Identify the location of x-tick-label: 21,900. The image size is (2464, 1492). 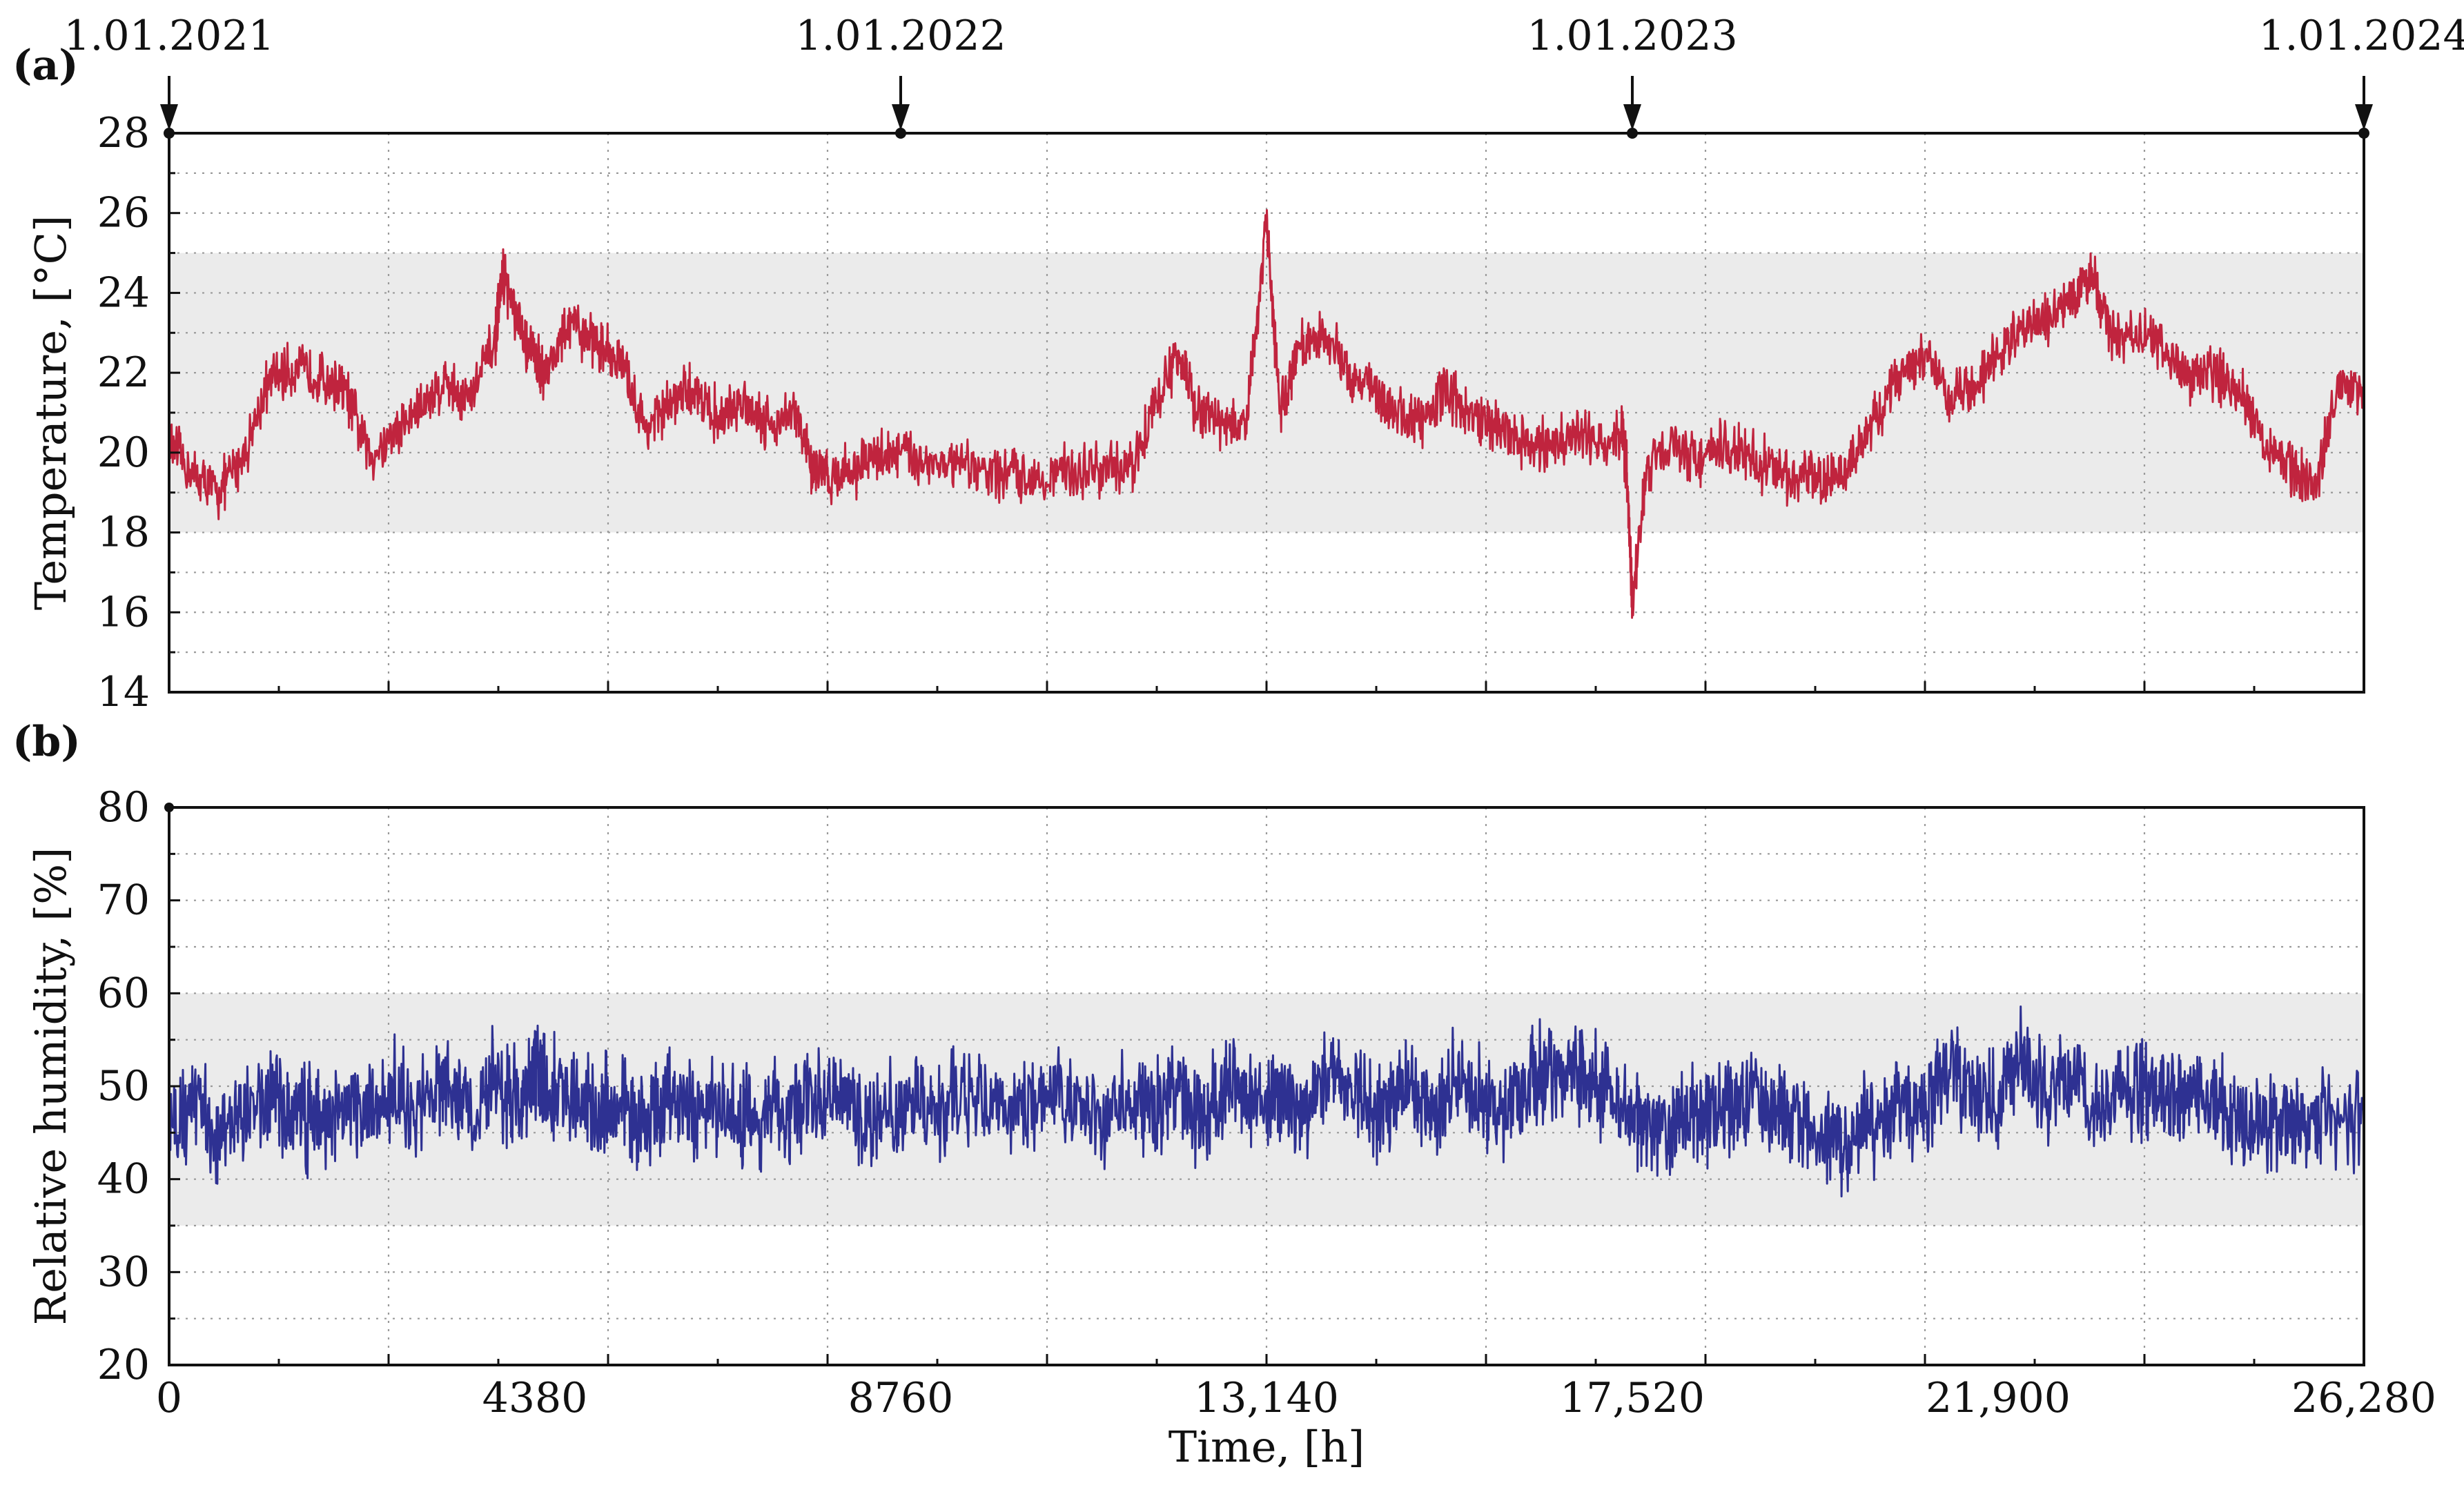
(1999, 1398).